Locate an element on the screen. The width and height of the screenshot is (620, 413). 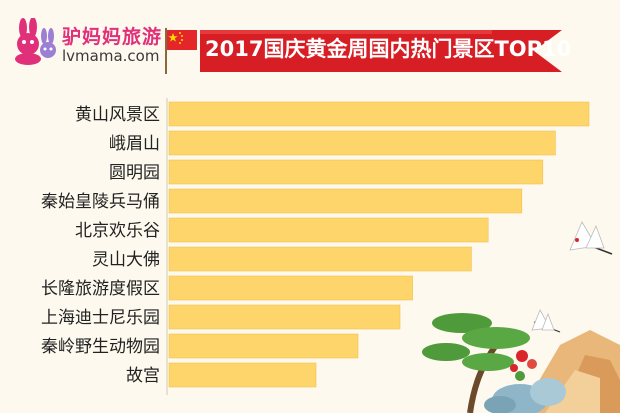
category-label: 故宫 is located at coordinates (143, 376).